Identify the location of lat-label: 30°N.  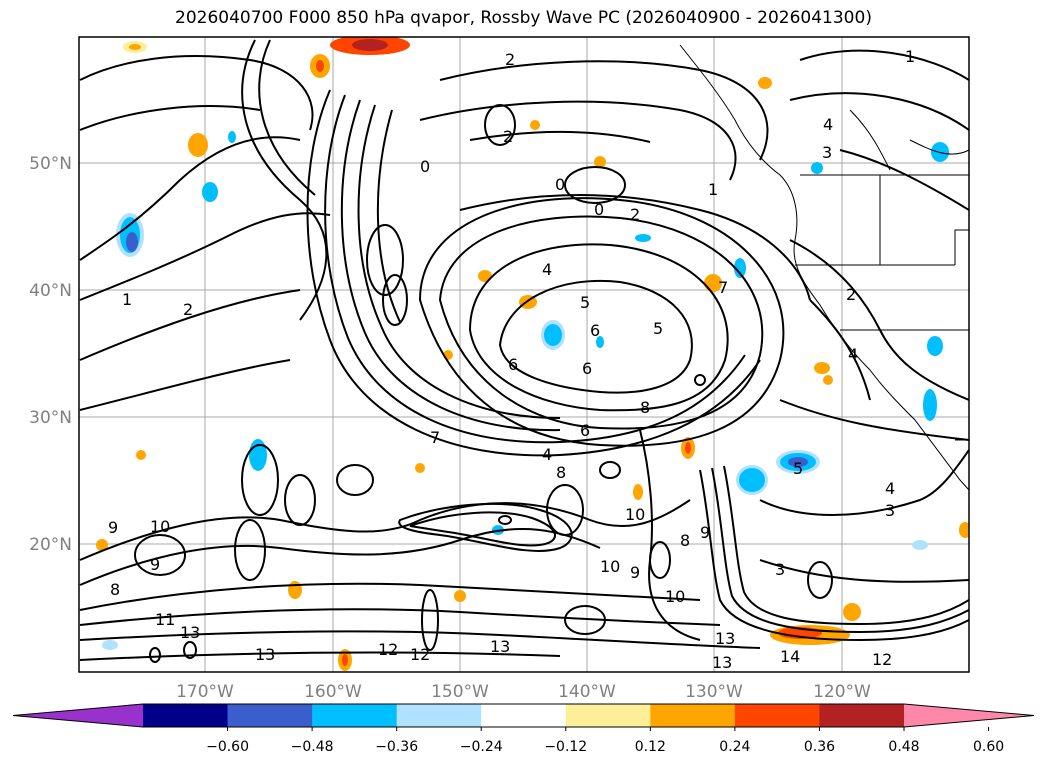
(50, 418).